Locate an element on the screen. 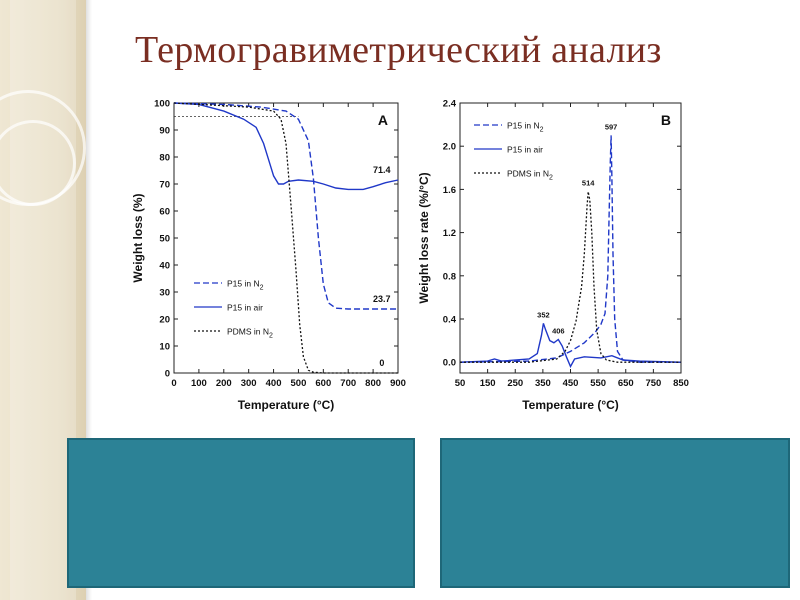 This screenshot has width=800, height=600. x-tick-label: 700 is located at coordinates (348, 383).